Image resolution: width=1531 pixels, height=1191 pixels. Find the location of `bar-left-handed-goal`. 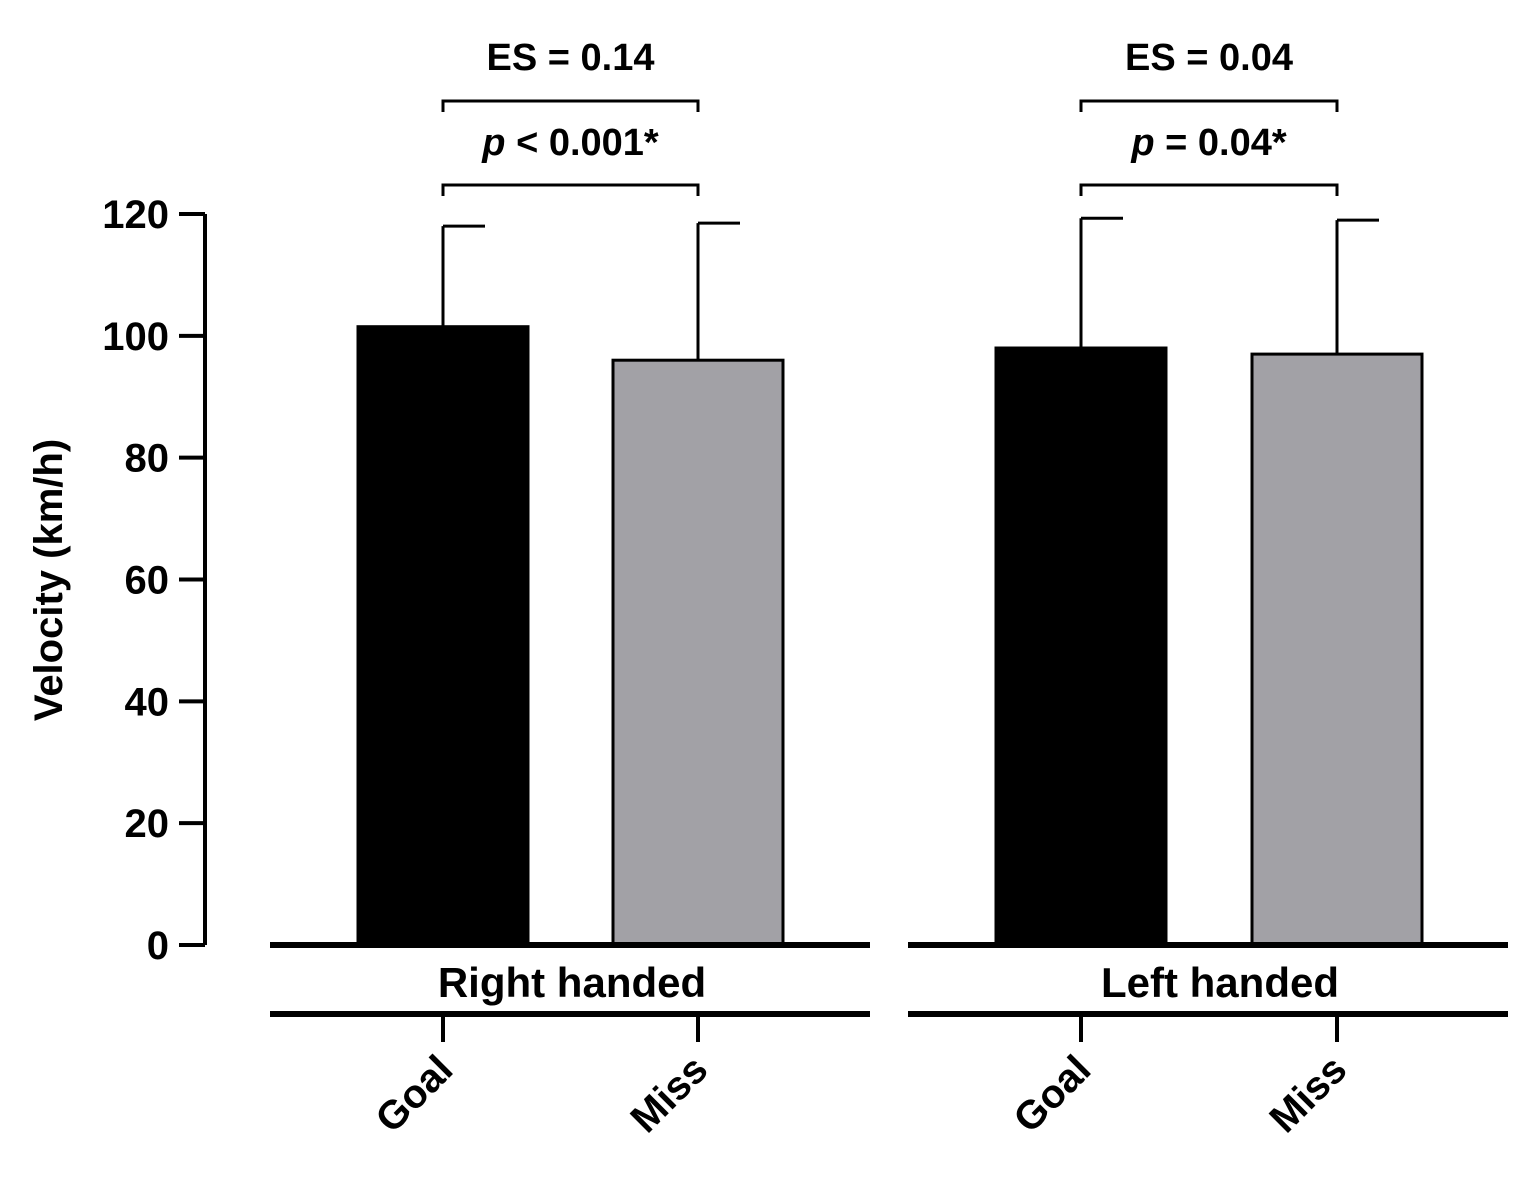

bar-left-handed-goal is located at coordinates (1081, 646).